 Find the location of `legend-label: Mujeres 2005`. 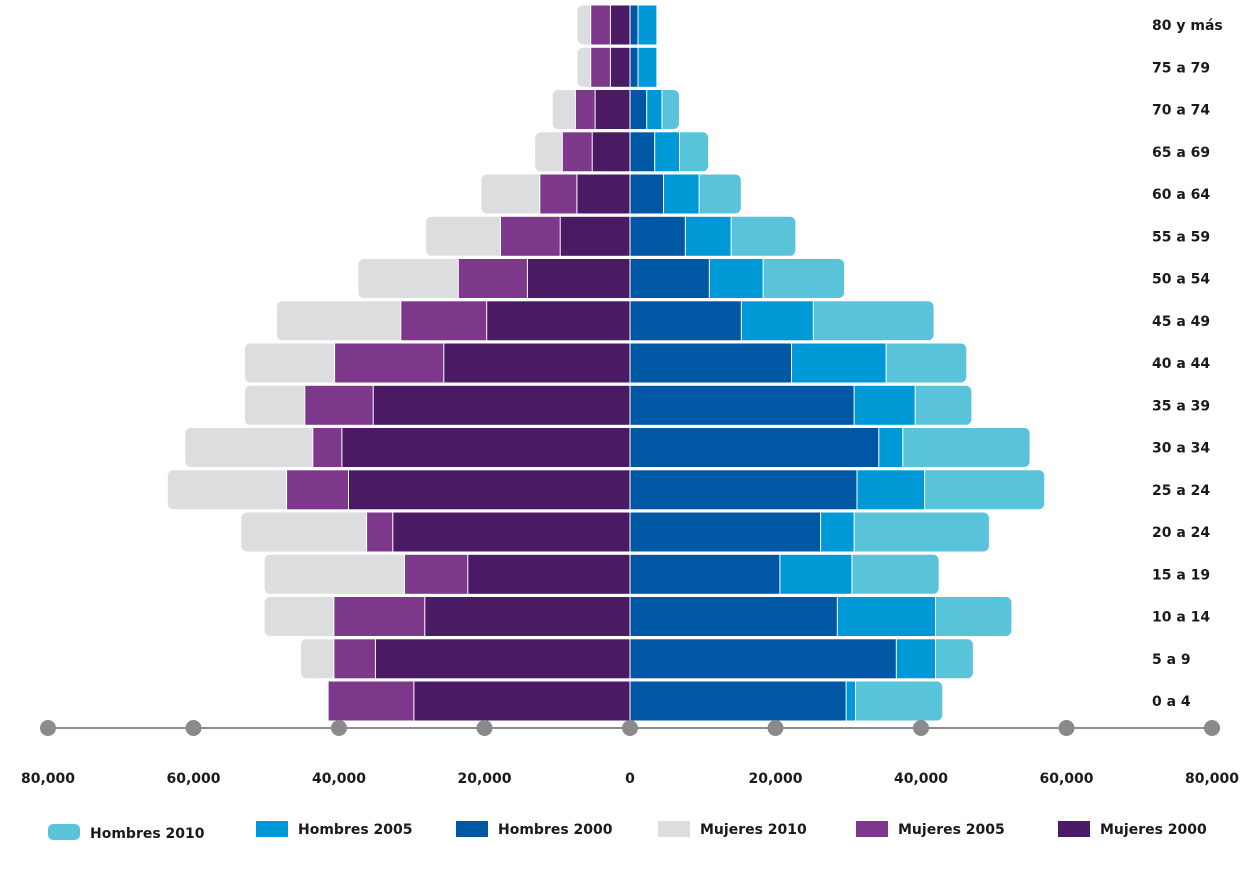

legend-label: Mujeres 2005 is located at coordinates (951, 830).